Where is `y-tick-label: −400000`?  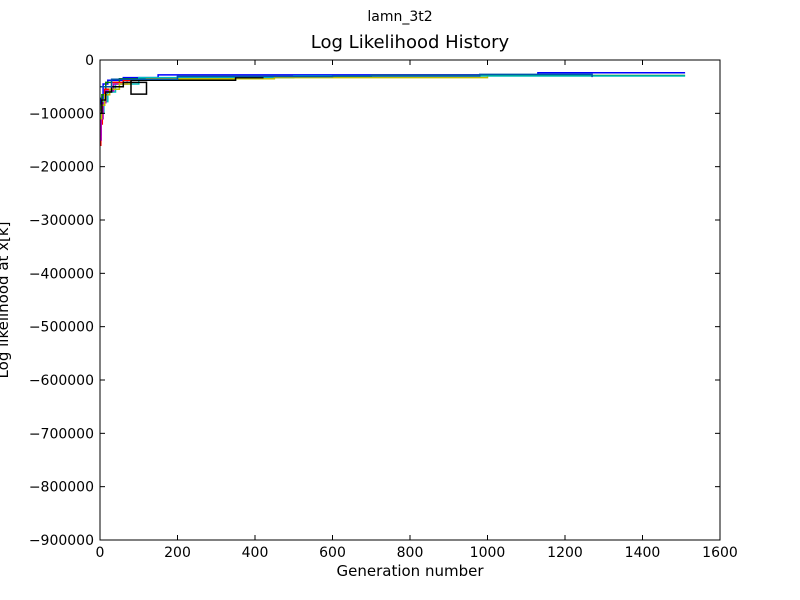
y-tick-label: −400000 is located at coordinates (61, 274).